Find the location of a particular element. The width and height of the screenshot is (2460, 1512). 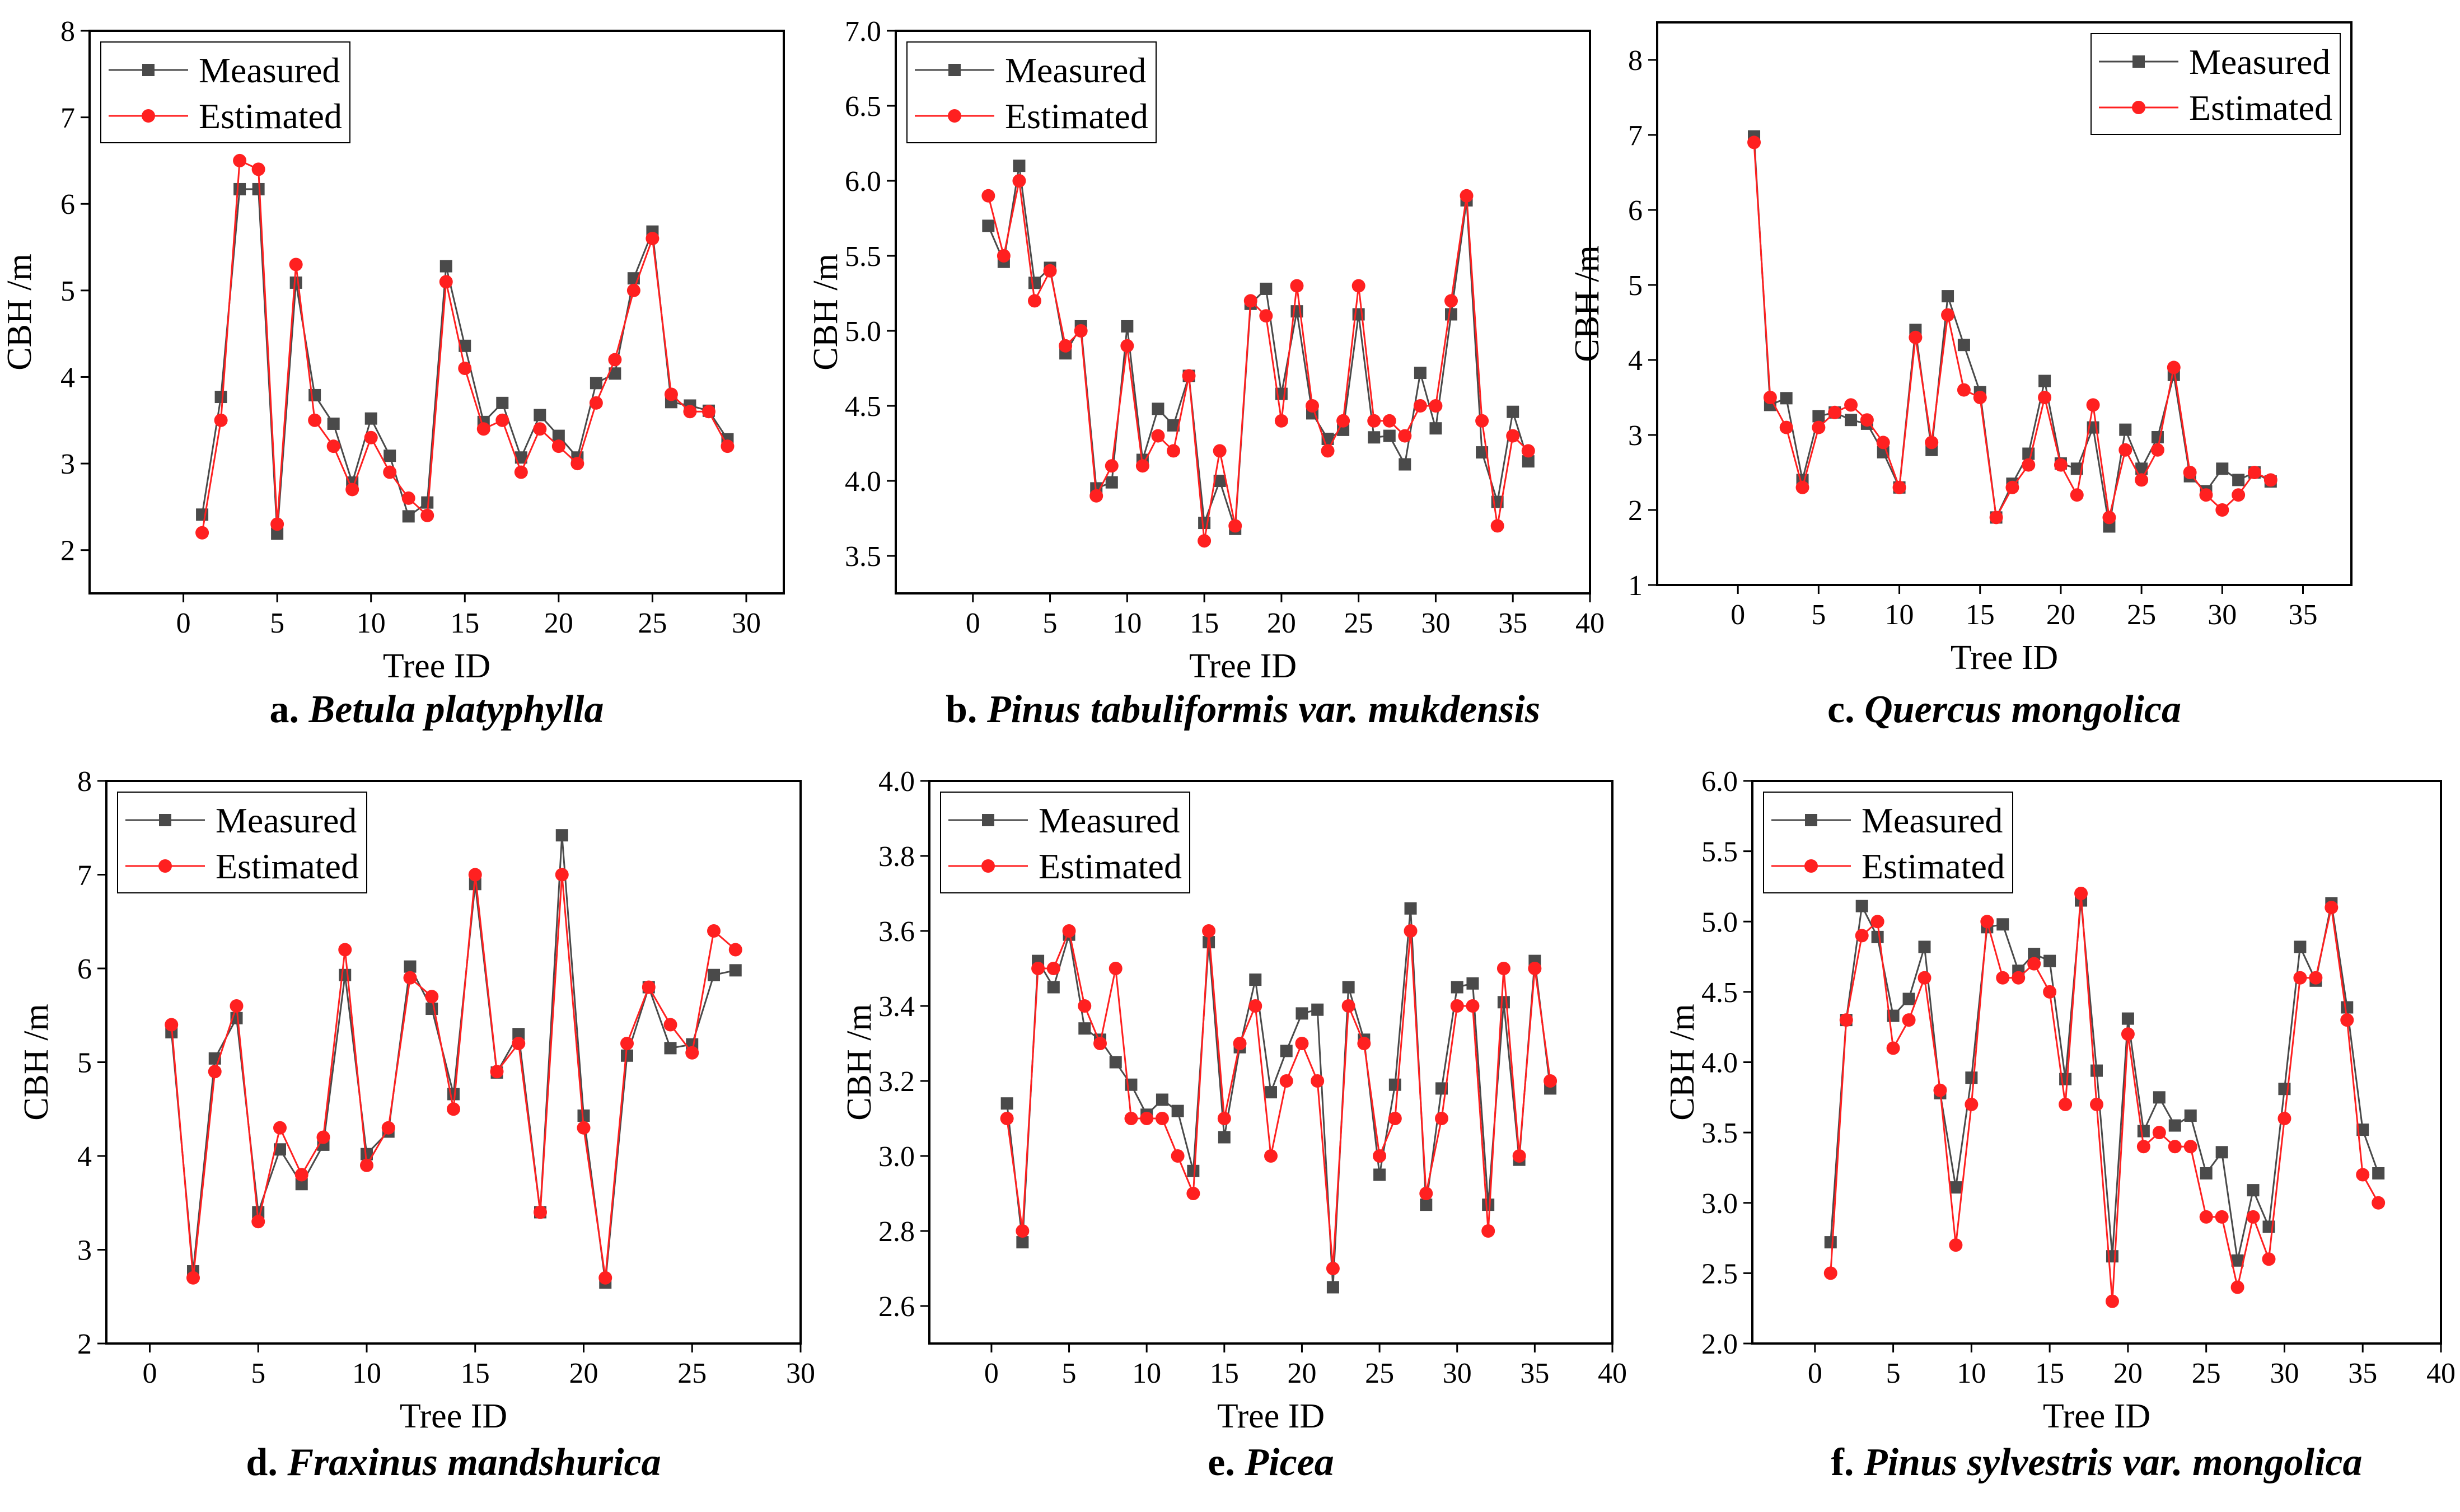

panel-caption: c. Quercus mongolica is located at coordinates (2004, 709).